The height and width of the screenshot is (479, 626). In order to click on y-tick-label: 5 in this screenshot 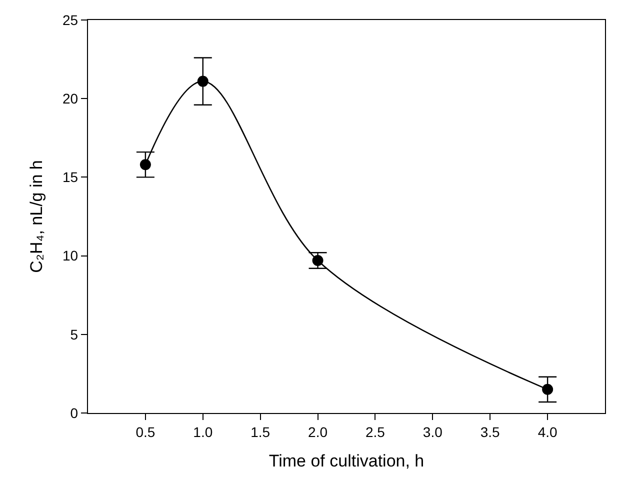, I will do `click(74, 334)`.